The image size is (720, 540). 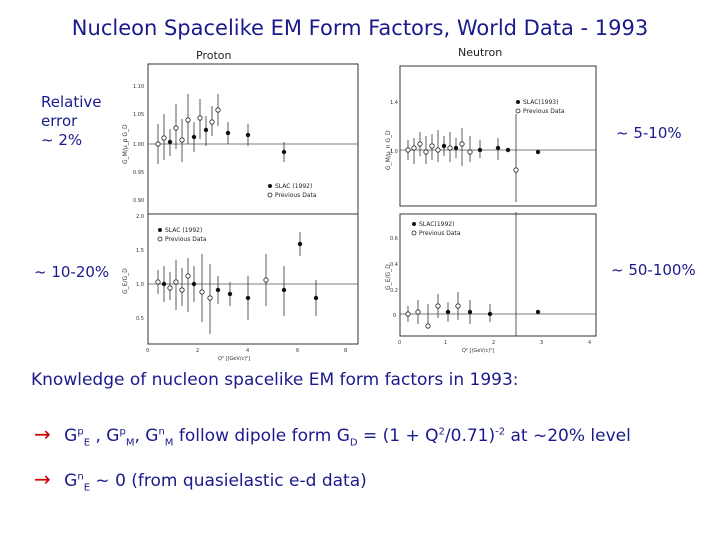 What do you see at coordinates (87, 488) in the screenshot?
I see `gne-sub: E` at bounding box center [87, 488].